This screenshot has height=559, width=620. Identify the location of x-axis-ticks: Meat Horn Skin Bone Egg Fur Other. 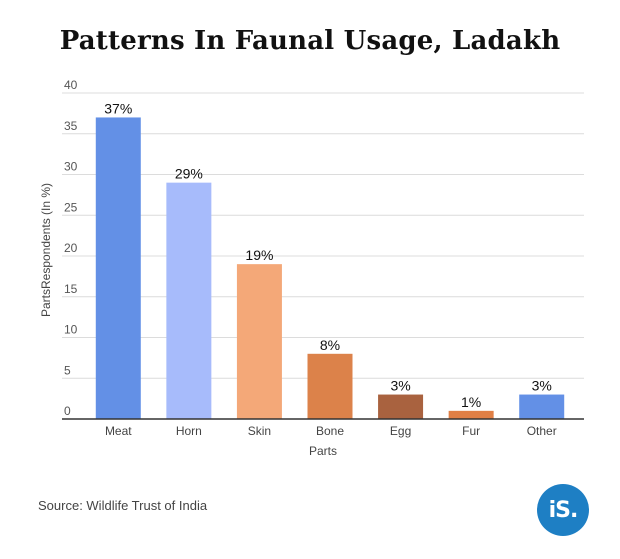
(331, 431).